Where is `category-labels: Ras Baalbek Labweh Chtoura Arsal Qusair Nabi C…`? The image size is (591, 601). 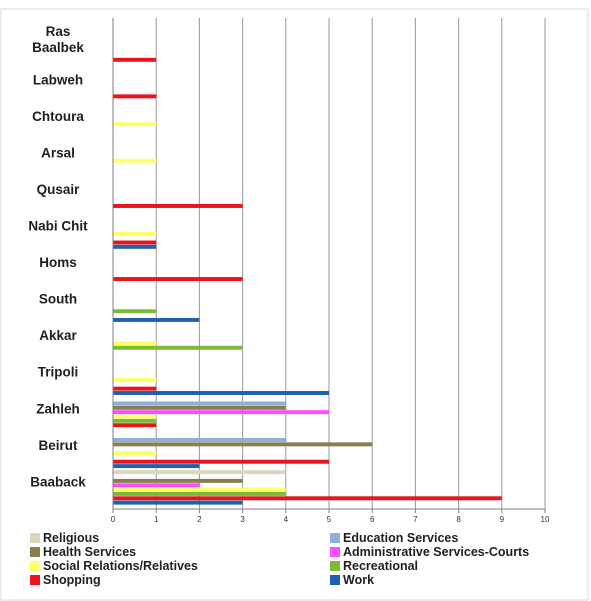
category-labels: Ras Baalbek Labweh Chtoura Arsal Qusair Nabi C… is located at coordinates (58, 256).